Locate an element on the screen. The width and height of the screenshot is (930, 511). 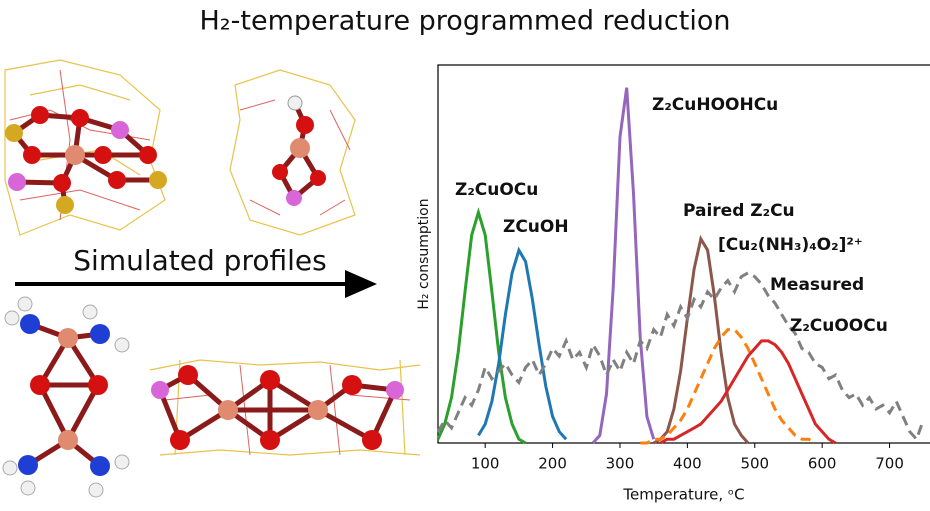
series-label: Z₂CuOOCu is located at coordinates (839, 326).